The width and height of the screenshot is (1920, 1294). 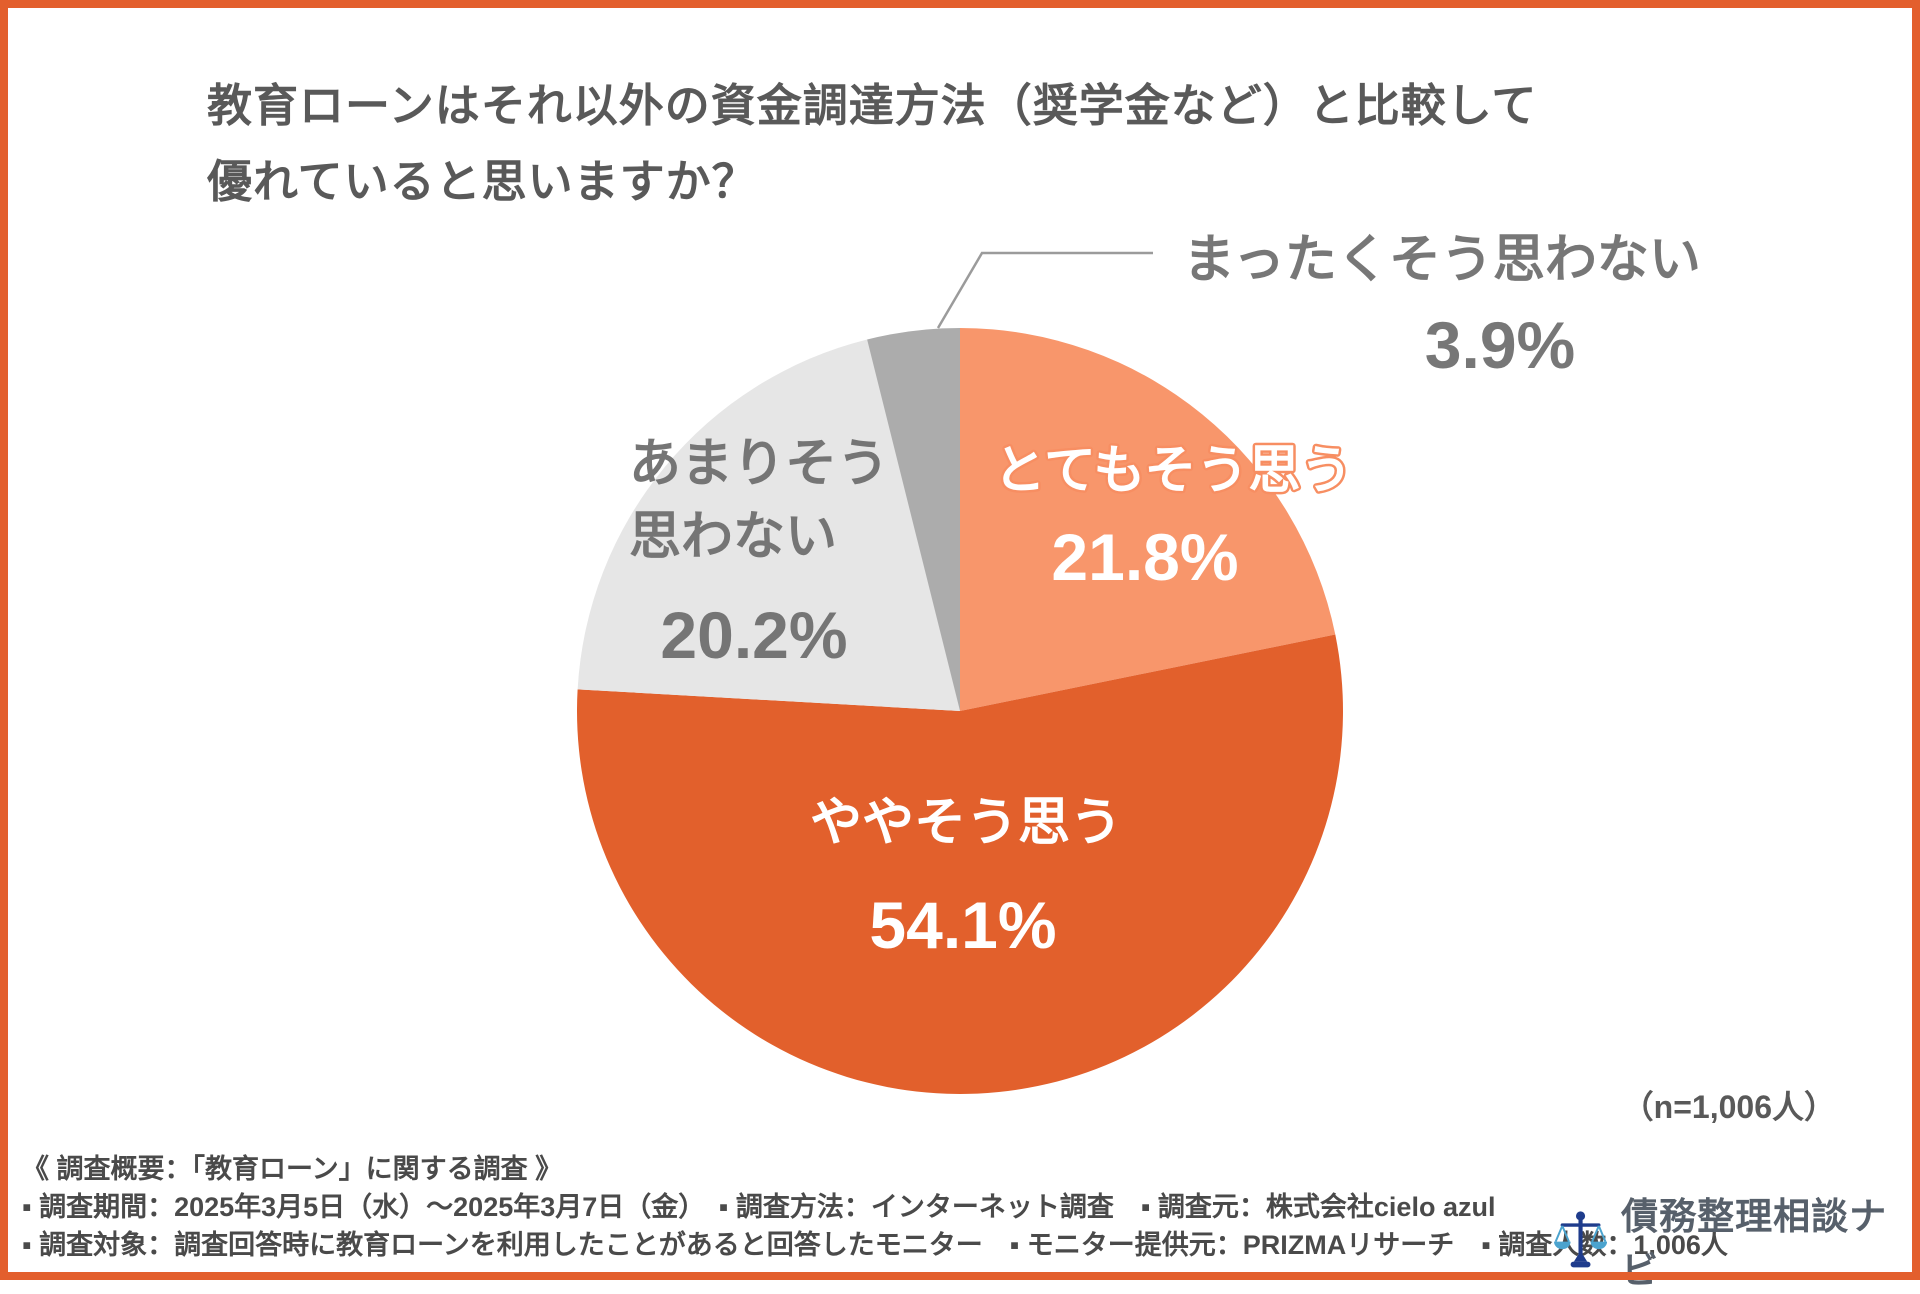 What do you see at coordinates (872, 105) in the screenshot?
I see `title-line-1: 教育ローンはそれ以外の資金調達方法（奨学金など）と比較して` at bounding box center [872, 105].